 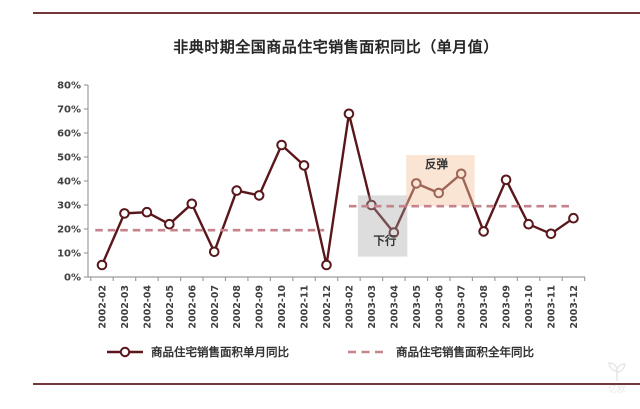 I want to click on x-tick-label: 2003-09, so click(x=507, y=307).